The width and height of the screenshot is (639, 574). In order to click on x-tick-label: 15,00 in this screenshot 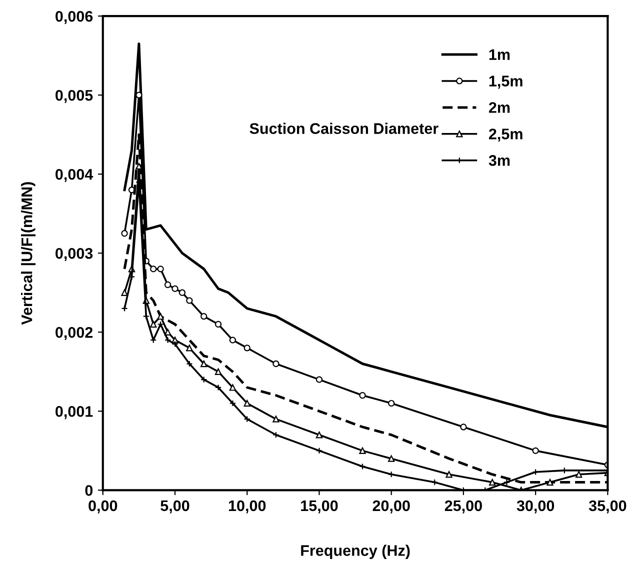, I will do `click(319, 507)`.